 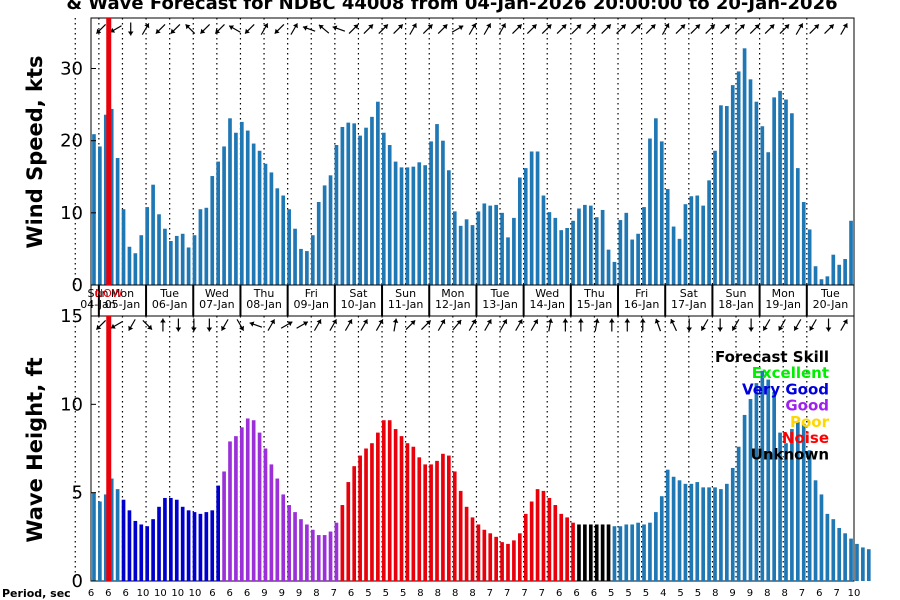 I want to click on period-axis-label: Period, sec, so click(x=36, y=593).